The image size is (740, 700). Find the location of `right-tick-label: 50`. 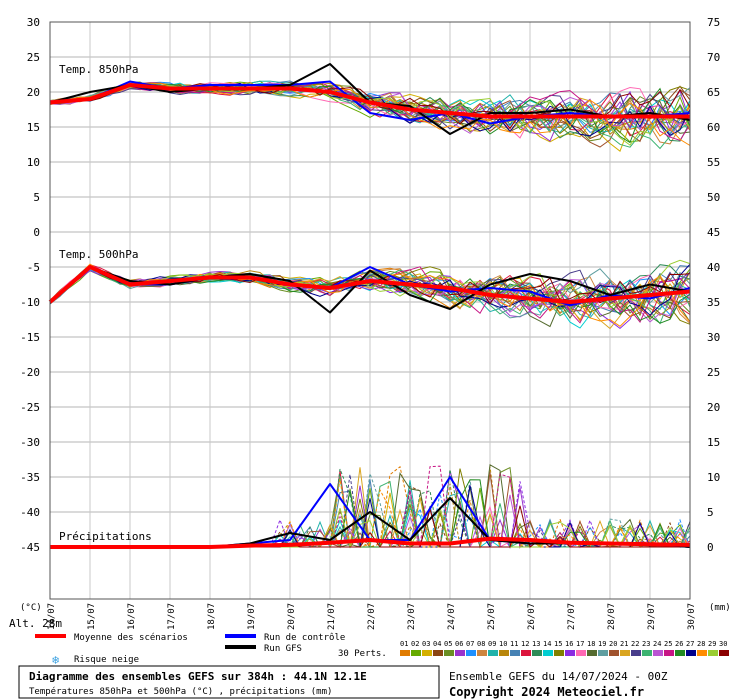

right-tick-label: 50 is located at coordinates (713, 197).